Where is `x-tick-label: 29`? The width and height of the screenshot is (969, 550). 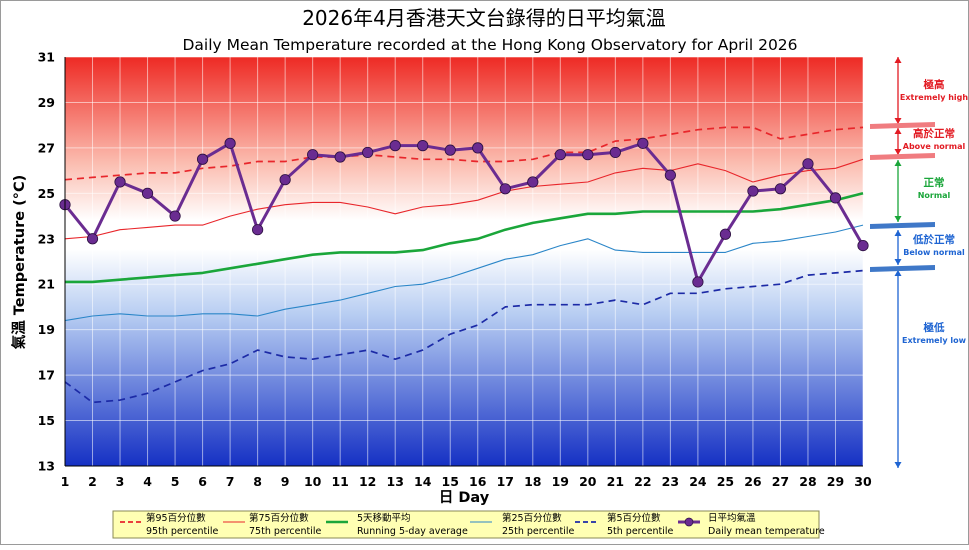 x-tick-label: 29 is located at coordinates (835, 481).